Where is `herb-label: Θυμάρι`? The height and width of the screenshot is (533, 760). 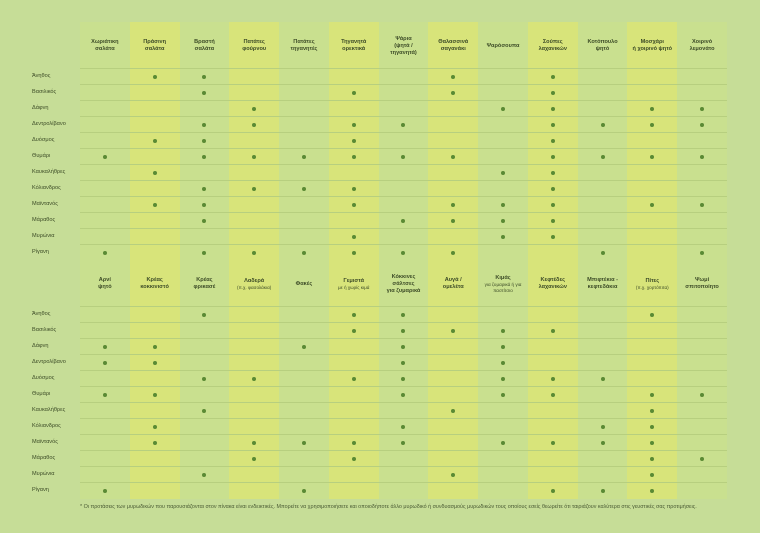 herb-label: Θυμάρι is located at coordinates (41, 394).